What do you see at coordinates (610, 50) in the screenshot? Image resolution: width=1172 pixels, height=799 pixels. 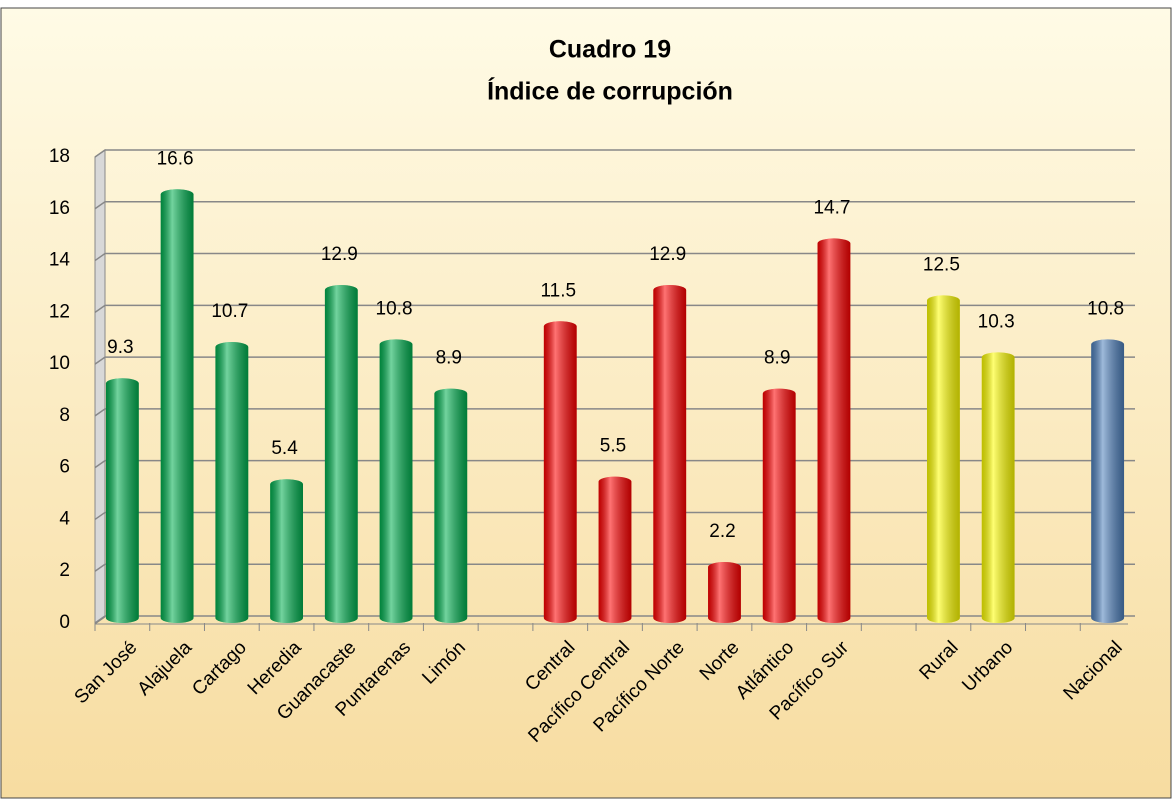 I see `chart-title: Cuadro 19` at bounding box center [610, 50].